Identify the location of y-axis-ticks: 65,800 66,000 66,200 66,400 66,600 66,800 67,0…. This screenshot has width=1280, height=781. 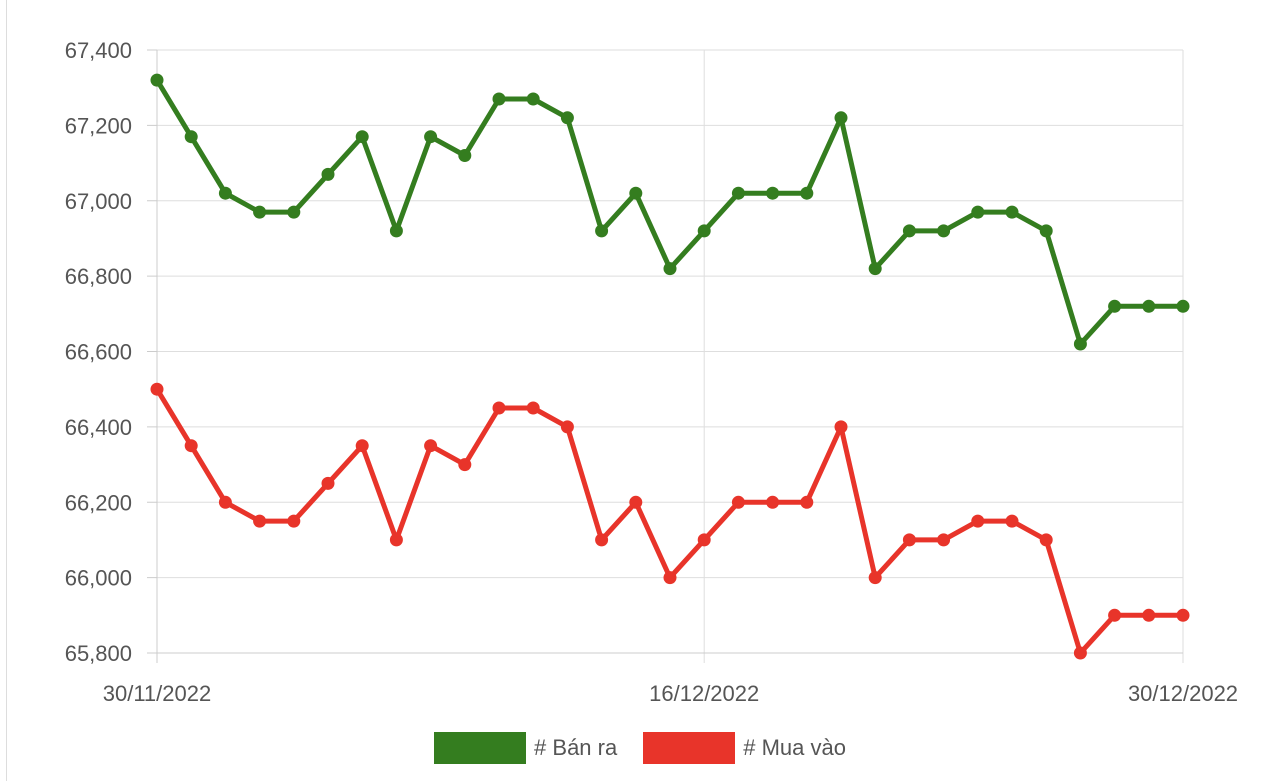
(111, 352).